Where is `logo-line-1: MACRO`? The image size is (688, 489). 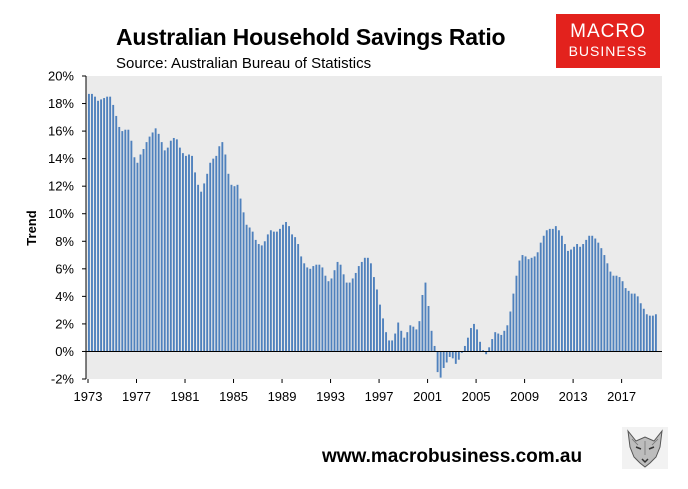 logo-line-1: MACRO is located at coordinates (608, 31).